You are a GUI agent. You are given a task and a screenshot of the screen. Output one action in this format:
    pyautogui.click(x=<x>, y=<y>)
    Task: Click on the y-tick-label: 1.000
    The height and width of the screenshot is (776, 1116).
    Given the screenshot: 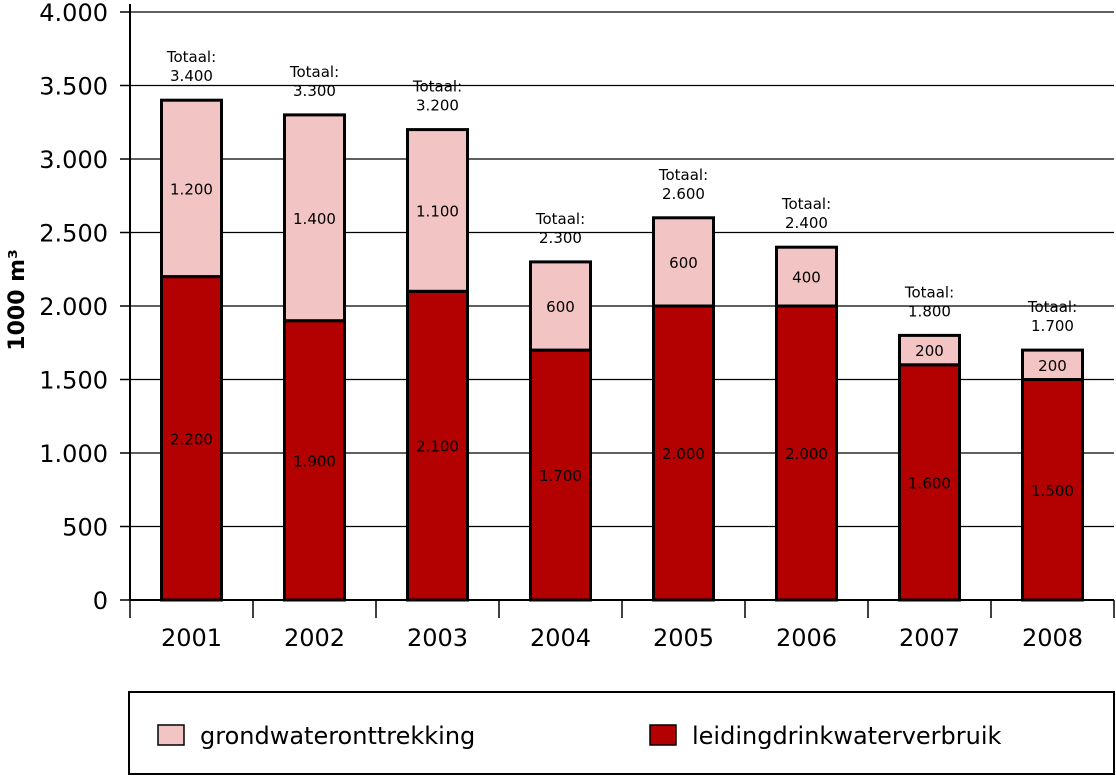 What is the action you would take?
    pyautogui.click(x=73, y=454)
    